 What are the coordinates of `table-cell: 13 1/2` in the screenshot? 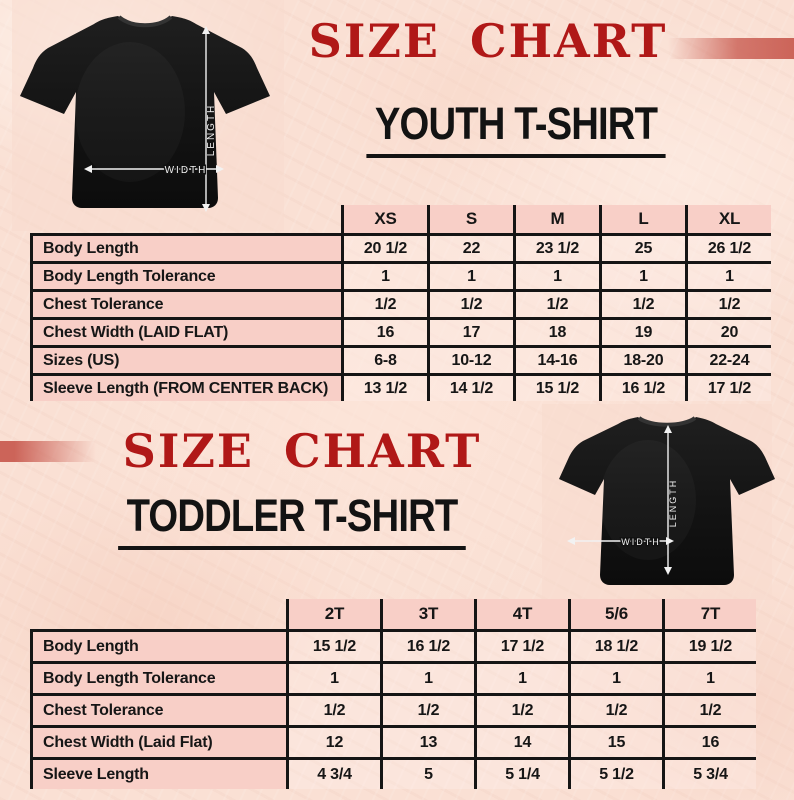 It's located at (384, 387).